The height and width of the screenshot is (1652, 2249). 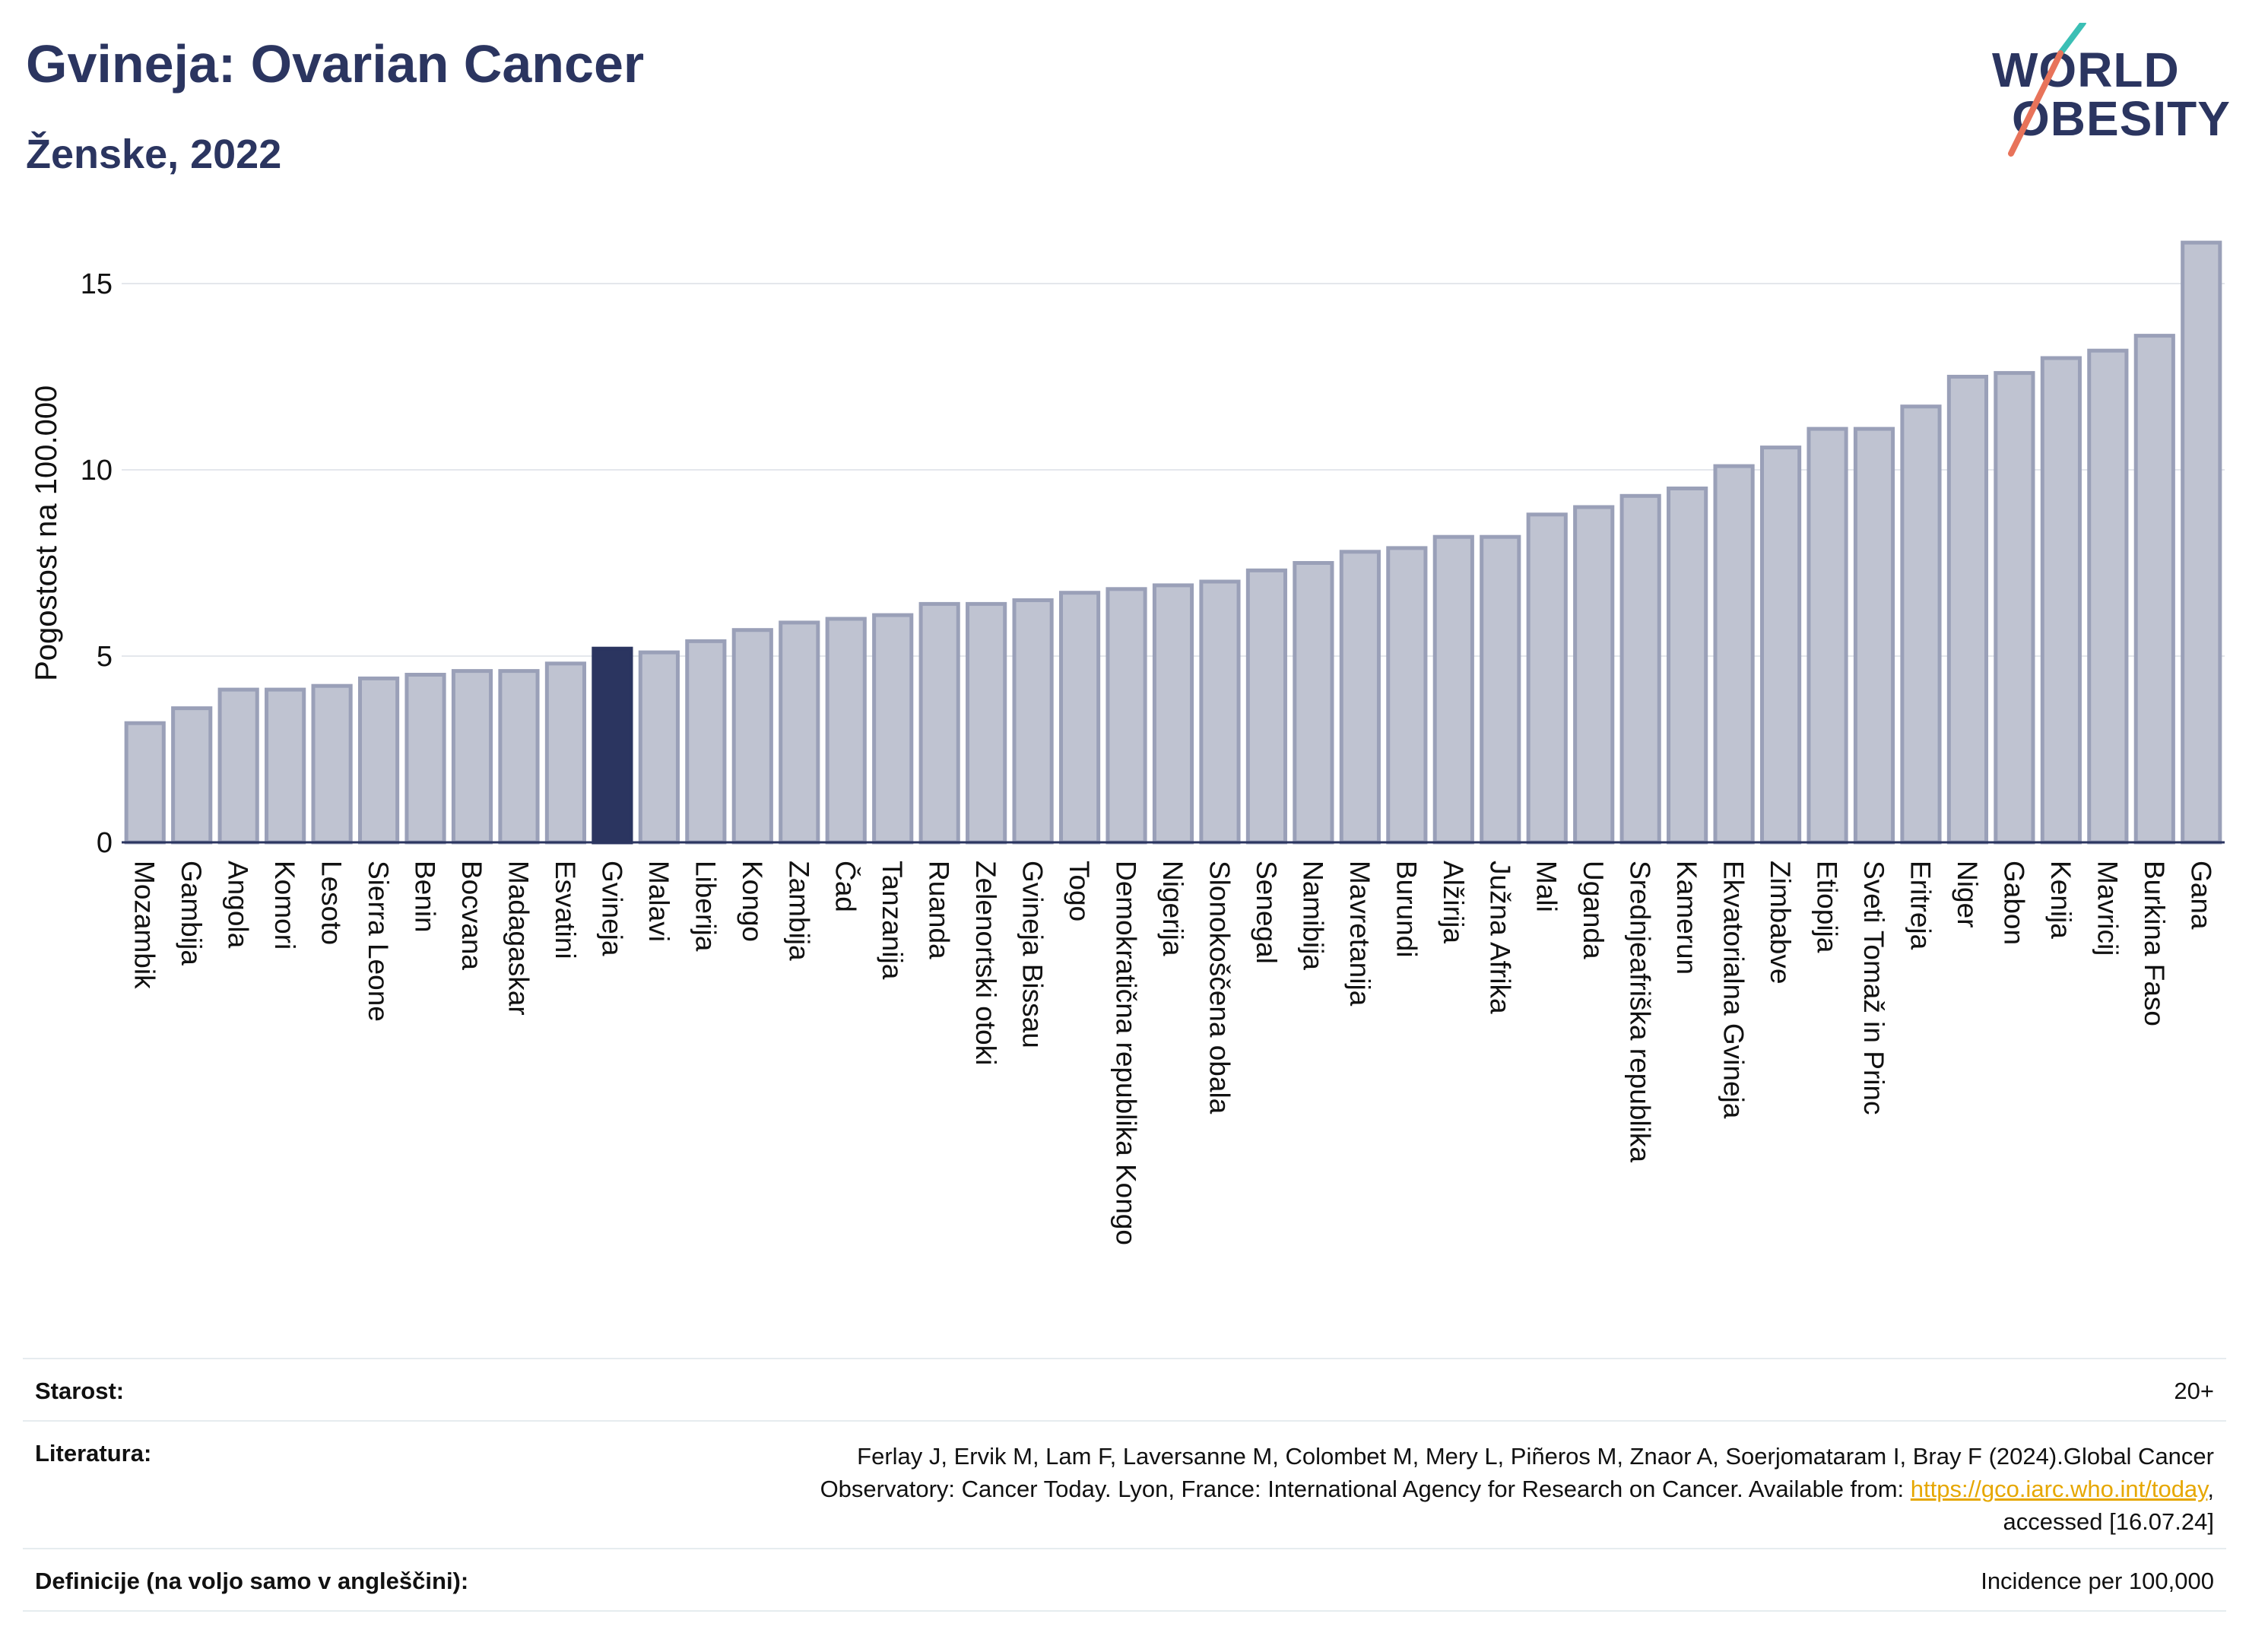 I want to click on x-tick-label: Gana, so click(x=2200, y=895).